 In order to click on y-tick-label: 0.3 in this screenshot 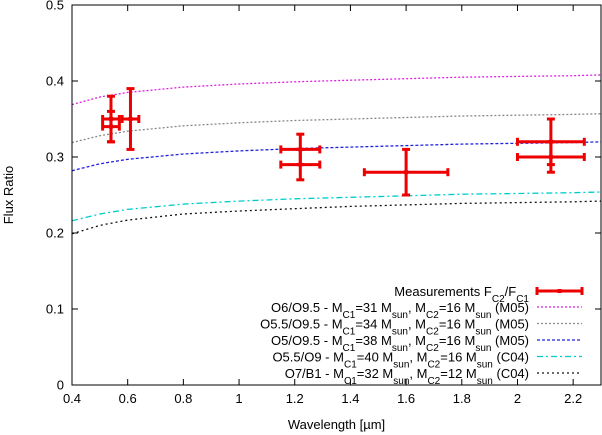, I will do `click(55, 157)`.